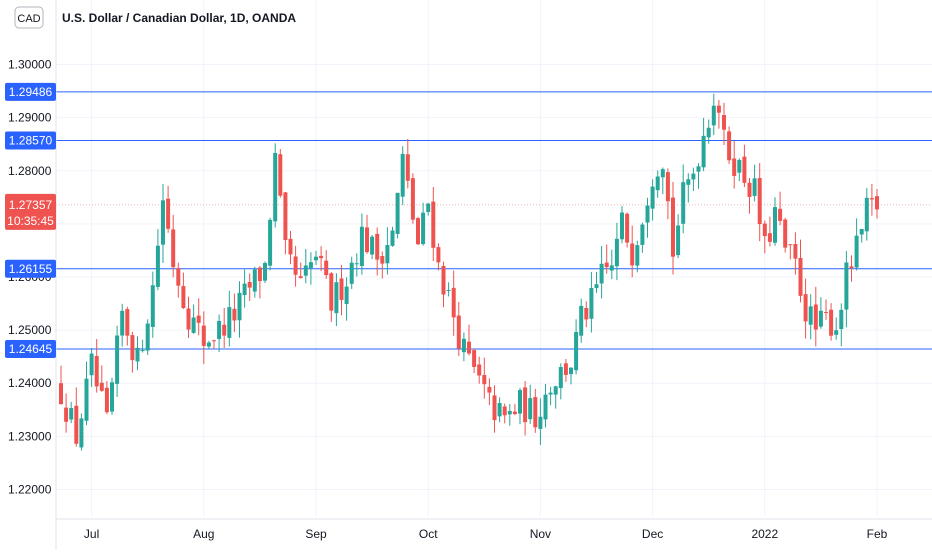 Image resolution: width=932 pixels, height=555 pixels. What do you see at coordinates (31, 140) in the screenshot?
I see `level-label: 1.28570` at bounding box center [31, 140].